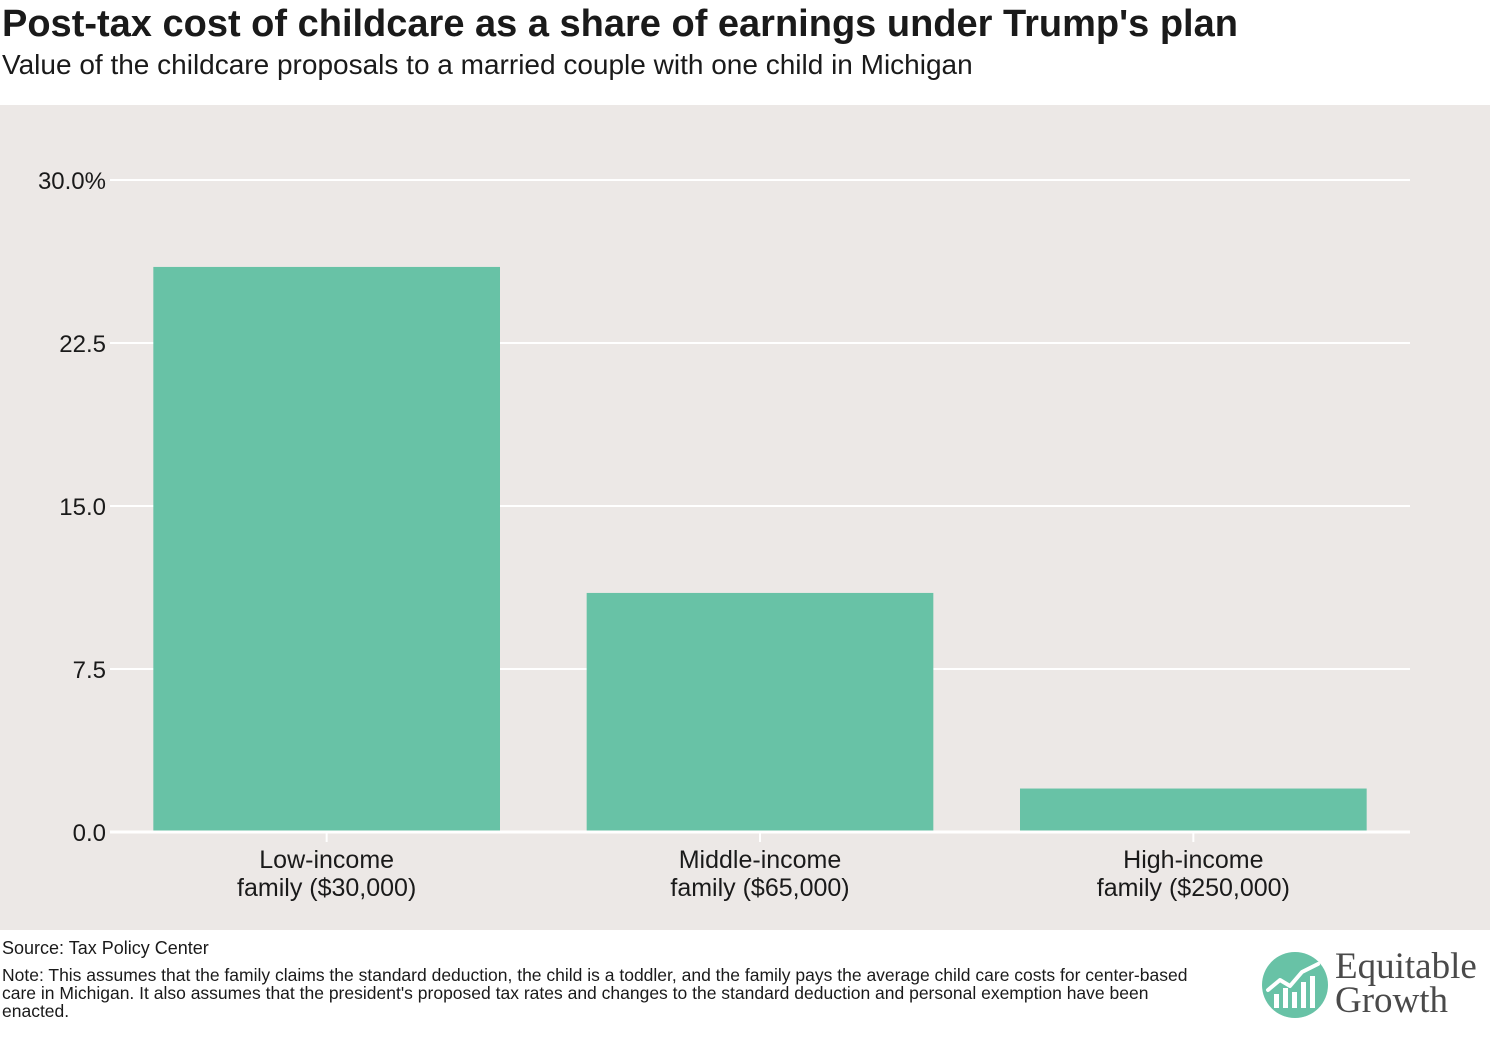 The height and width of the screenshot is (1040, 1490). I want to click on logo-text-line1: Equitable, so click(1406, 966).